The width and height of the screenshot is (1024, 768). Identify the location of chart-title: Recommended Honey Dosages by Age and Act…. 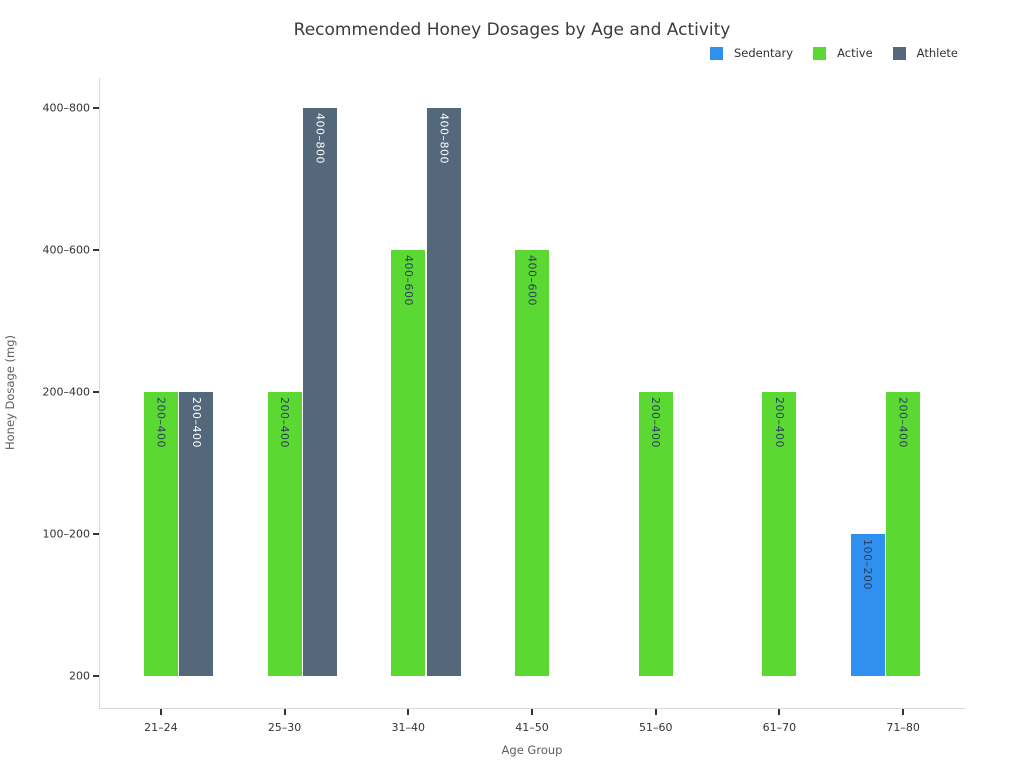
(512, 30).